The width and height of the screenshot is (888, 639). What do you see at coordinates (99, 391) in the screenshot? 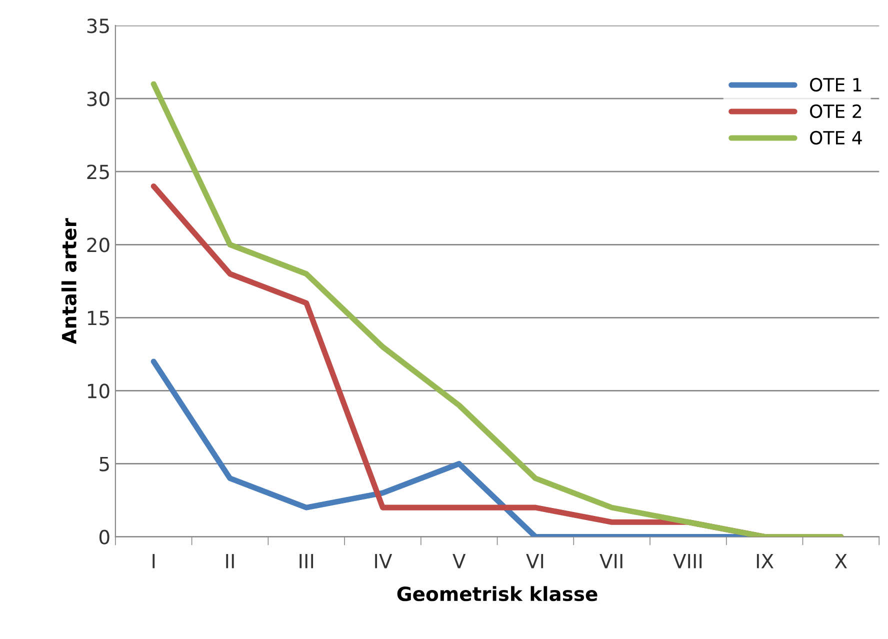
I see `y-tick-label: 10` at bounding box center [99, 391].